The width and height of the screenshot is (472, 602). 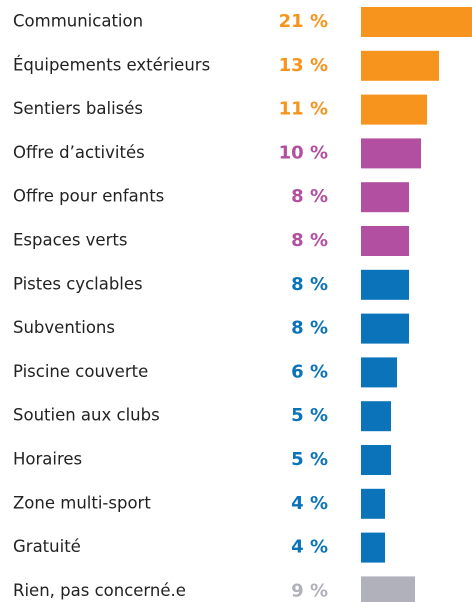 I want to click on category-label: Communication, so click(x=78, y=21).